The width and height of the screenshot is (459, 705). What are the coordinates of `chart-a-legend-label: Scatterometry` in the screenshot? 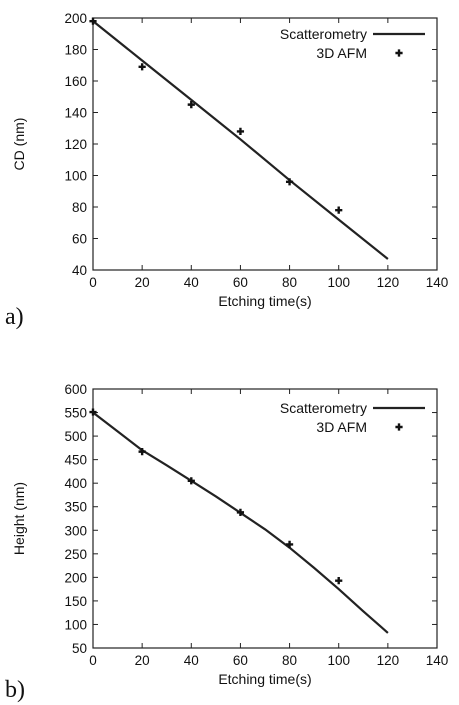 It's located at (323, 34).